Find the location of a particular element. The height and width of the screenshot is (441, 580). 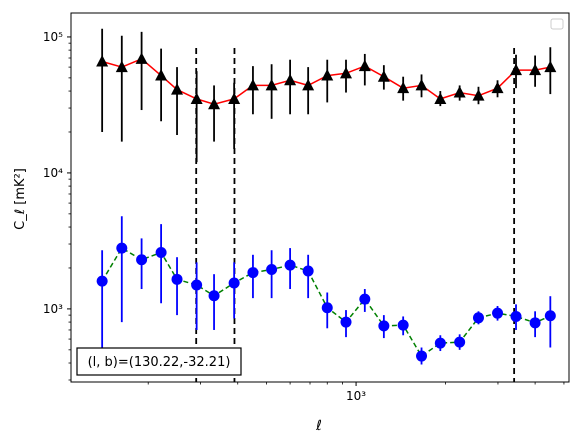

x-axis-label: ℓ is located at coordinates (318, 426).